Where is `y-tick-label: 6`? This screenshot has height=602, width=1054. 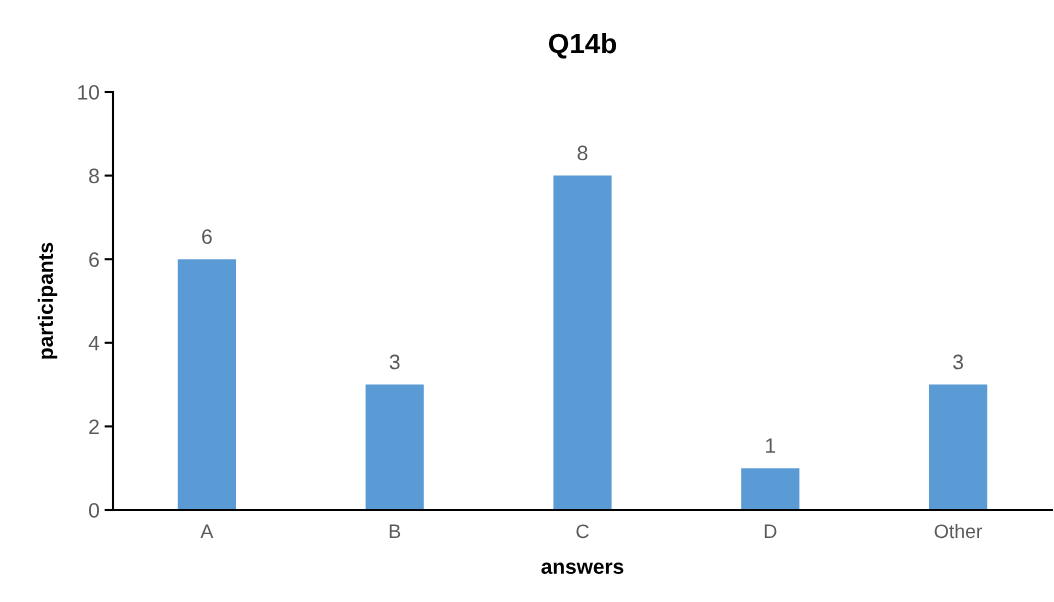
y-tick-label: 6 is located at coordinates (94, 259).